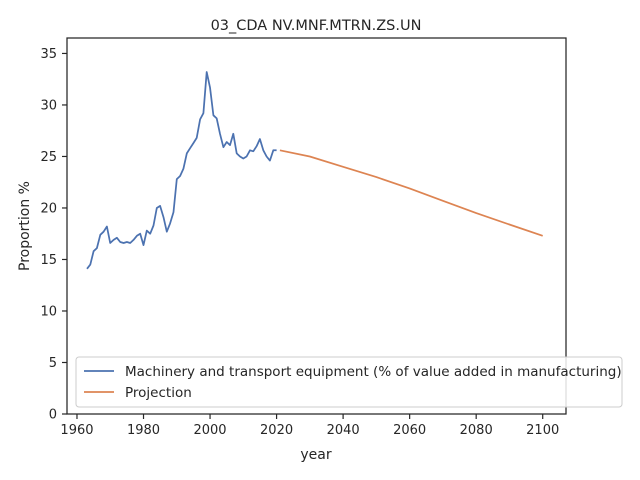  What do you see at coordinates (409, 430) in the screenshot?
I see `x-tick-label: 2060` at bounding box center [409, 430].